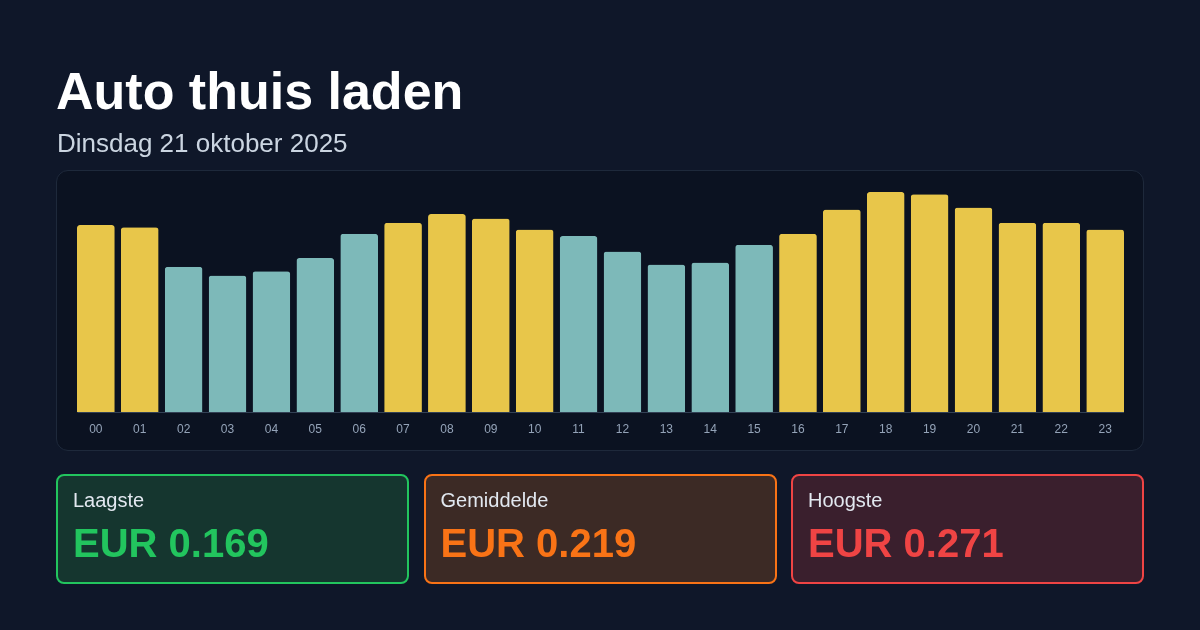  What do you see at coordinates (578, 428) in the screenshot?
I see `x-tick-label: 11` at bounding box center [578, 428].